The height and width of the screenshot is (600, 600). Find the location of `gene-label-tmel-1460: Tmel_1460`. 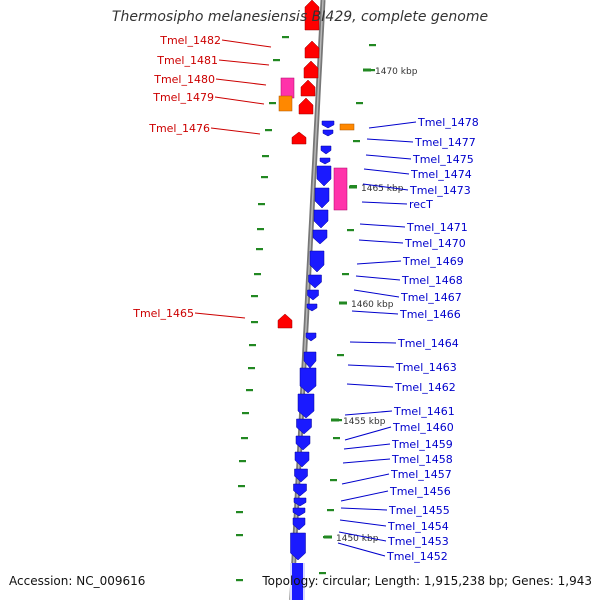

gene-label-tmel-1460: Tmel_1460 is located at coordinates (423, 427).